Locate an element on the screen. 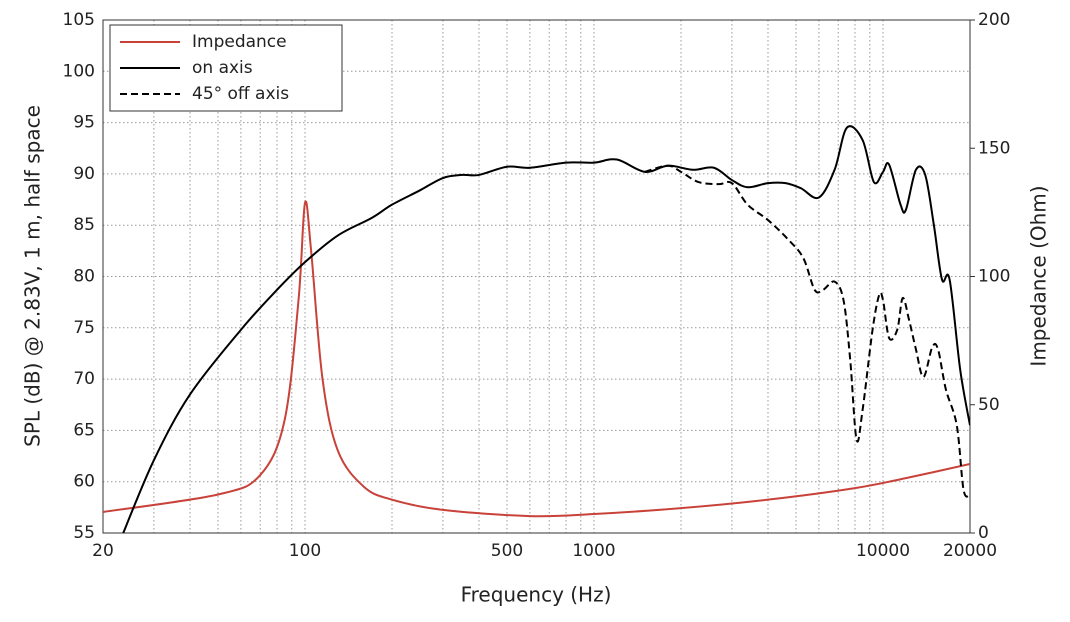 The width and height of the screenshot is (1070, 622). legend-label: 45° off axis is located at coordinates (240, 94).